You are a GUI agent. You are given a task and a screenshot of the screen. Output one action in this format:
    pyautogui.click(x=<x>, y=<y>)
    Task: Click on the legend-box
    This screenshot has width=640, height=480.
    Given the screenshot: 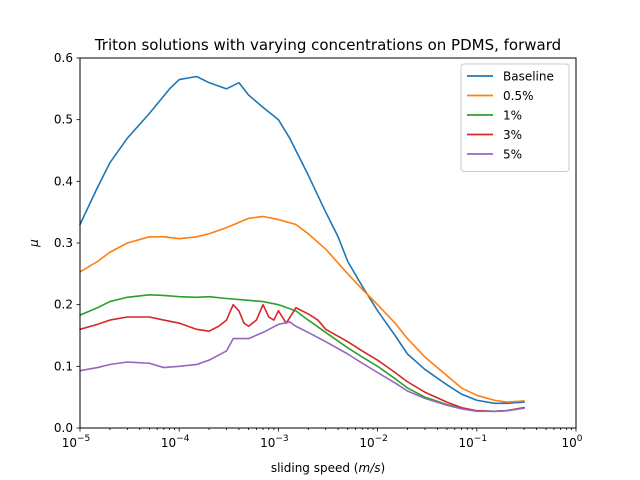 What is the action you would take?
    pyautogui.click(x=515, y=117)
    